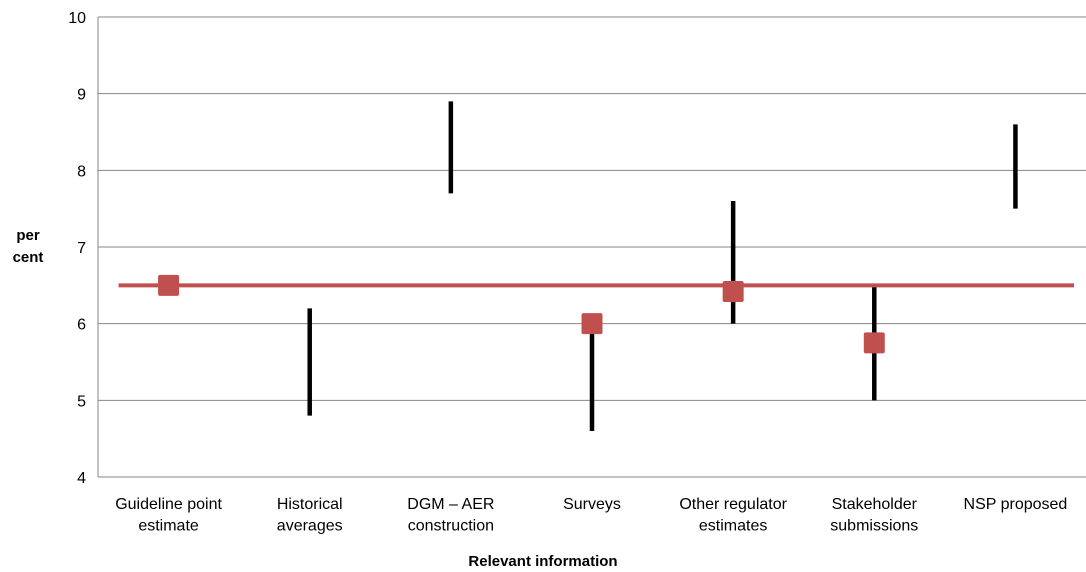  What do you see at coordinates (77, 18) in the screenshot?
I see `y-tick-label-10: 10` at bounding box center [77, 18].